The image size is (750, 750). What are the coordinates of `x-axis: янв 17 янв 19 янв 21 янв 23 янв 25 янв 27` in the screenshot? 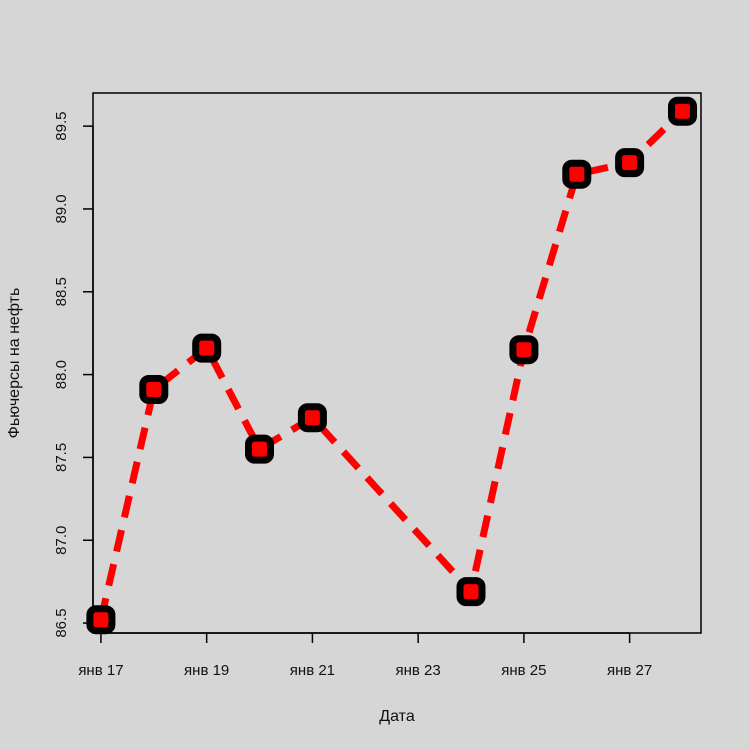 It's located at (365, 655).